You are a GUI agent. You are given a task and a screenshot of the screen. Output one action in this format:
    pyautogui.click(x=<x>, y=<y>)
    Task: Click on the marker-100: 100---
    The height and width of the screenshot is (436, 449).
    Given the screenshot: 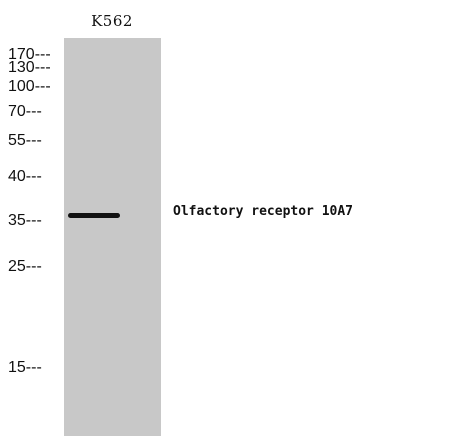 What is the action you would take?
    pyautogui.click(x=29, y=86)
    